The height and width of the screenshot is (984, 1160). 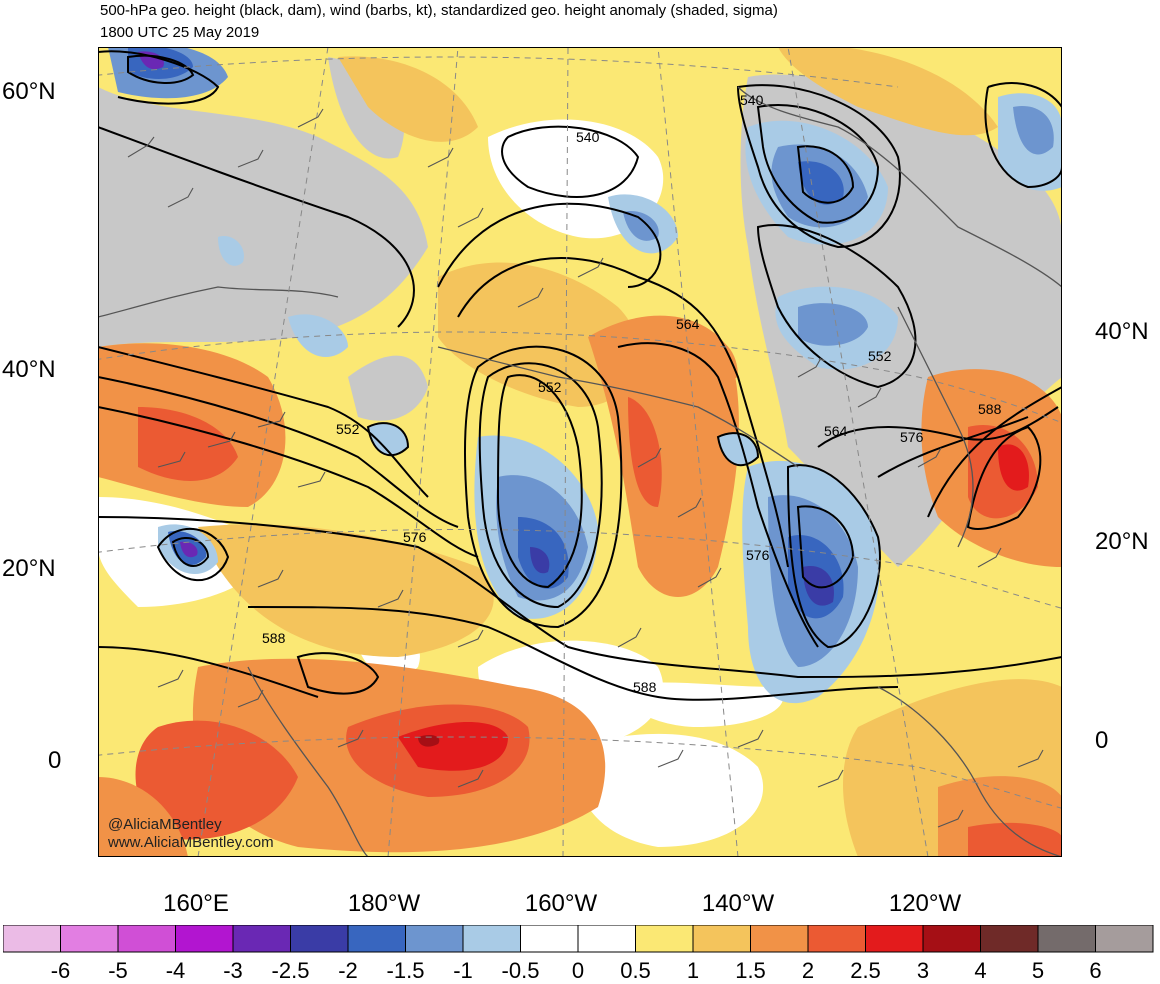 What do you see at coordinates (808, 970) in the screenshot?
I see `colorbar-tick-label: 2` at bounding box center [808, 970].